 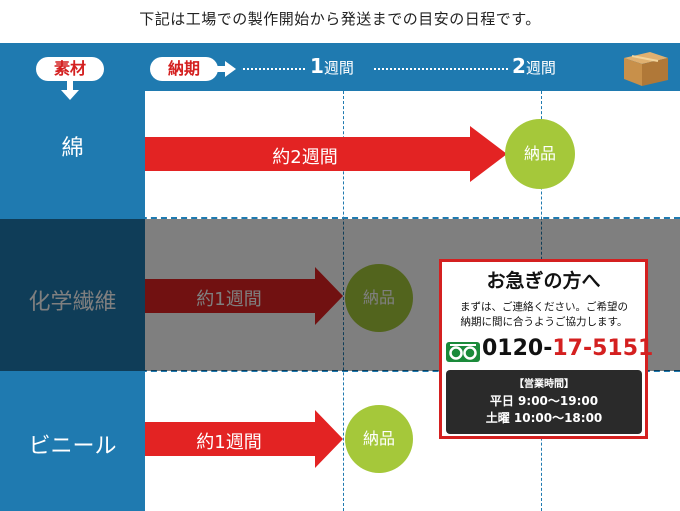 I want to click on material-cotton: 綿, so click(x=72, y=148).